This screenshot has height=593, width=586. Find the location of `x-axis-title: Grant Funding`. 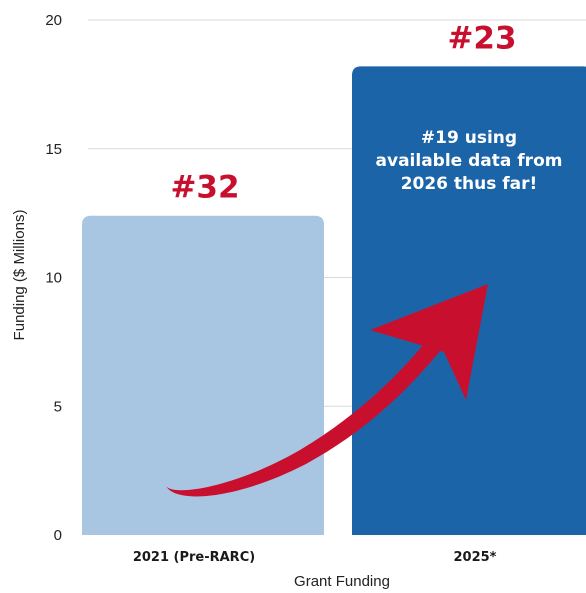

x-axis-title: Grant Funding is located at coordinates (342, 581).